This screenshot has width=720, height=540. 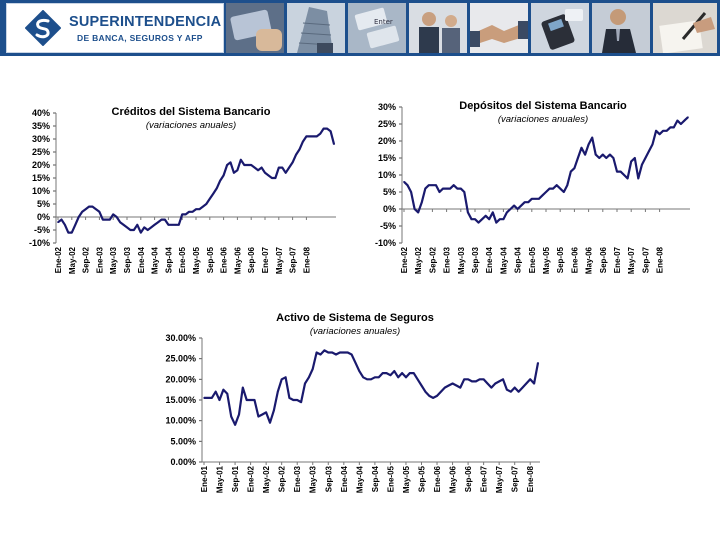 I want to click on chart-title: Activo de Sistema de Seguros, so click(x=355, y=318).